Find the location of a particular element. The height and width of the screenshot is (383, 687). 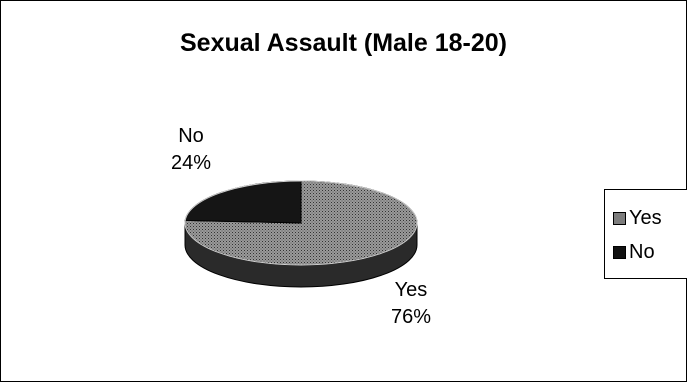

legend-swatch-yes is located at coordinates (619, 218).